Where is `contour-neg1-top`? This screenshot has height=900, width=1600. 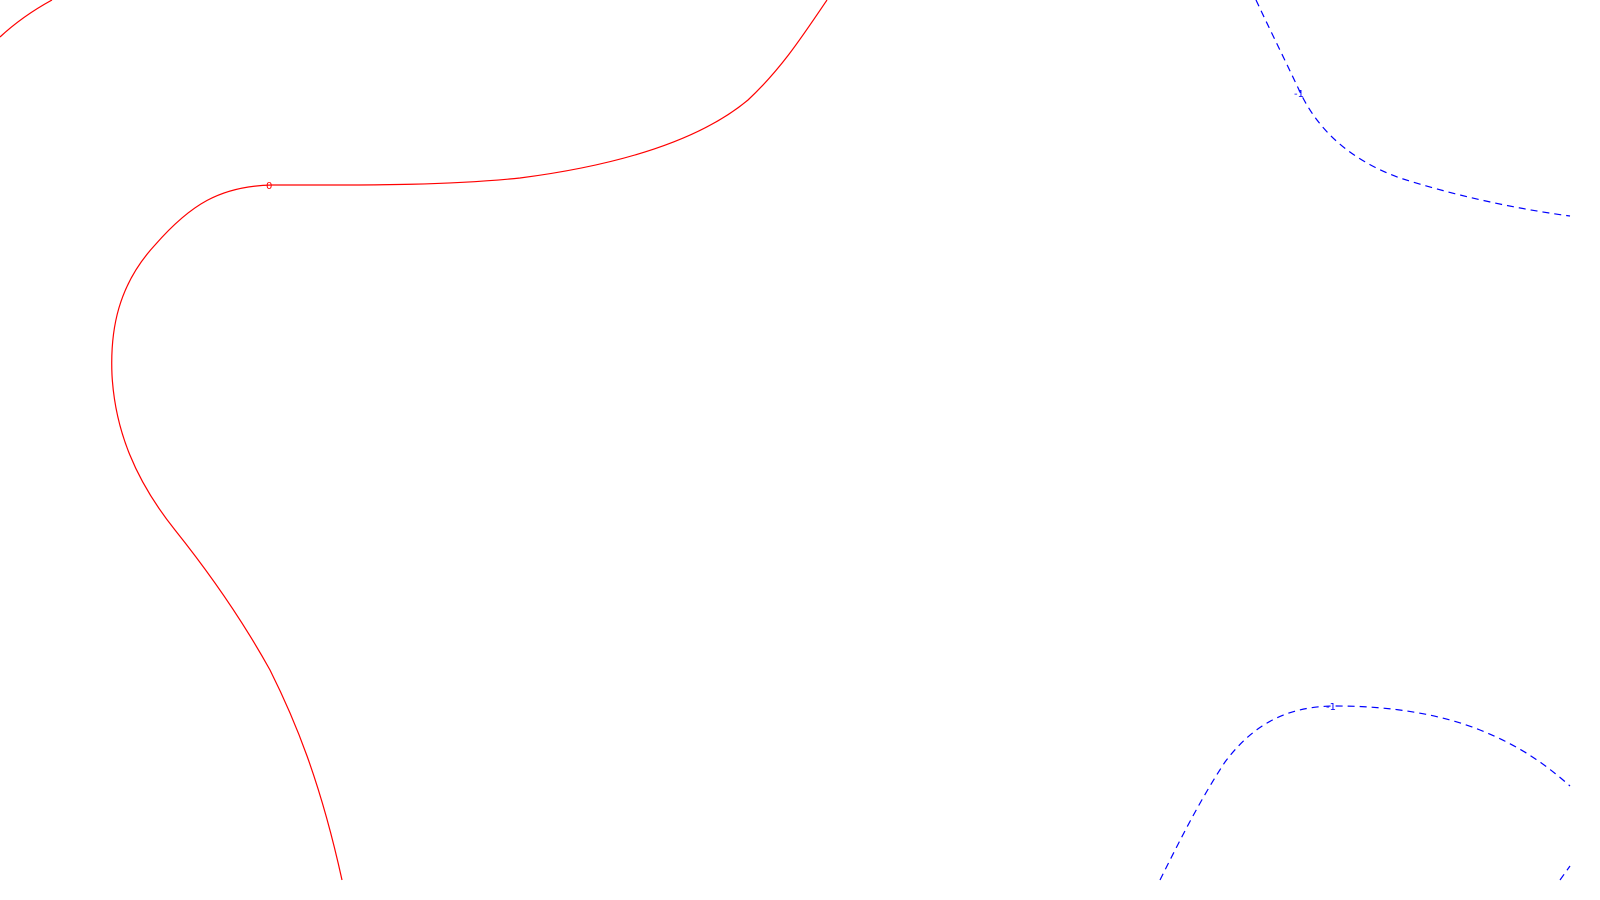
contour-neg1-top is located at coordinates (1413, 108).